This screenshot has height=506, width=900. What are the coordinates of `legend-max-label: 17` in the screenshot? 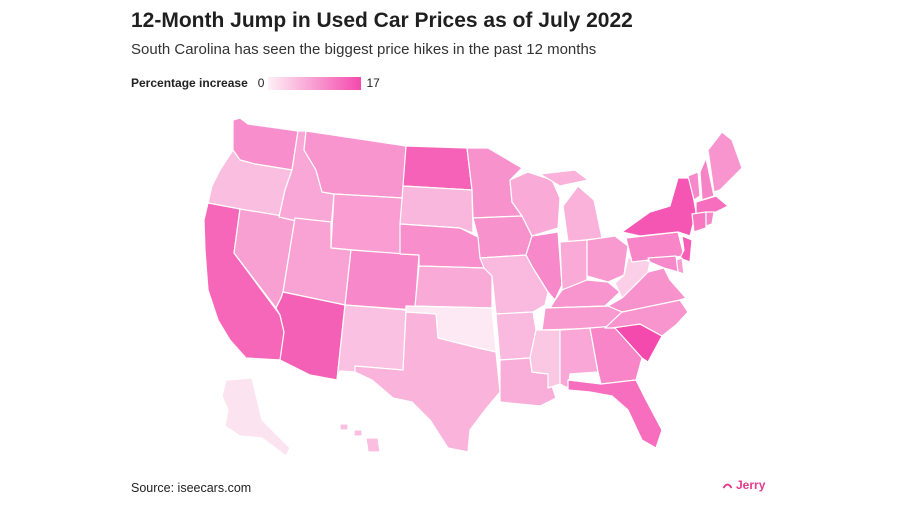 It's located at (373, 83).